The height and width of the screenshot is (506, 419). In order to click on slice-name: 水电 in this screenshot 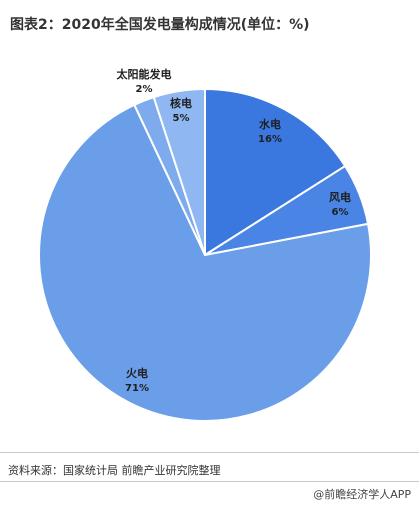, I will do `click(270, 124)`.